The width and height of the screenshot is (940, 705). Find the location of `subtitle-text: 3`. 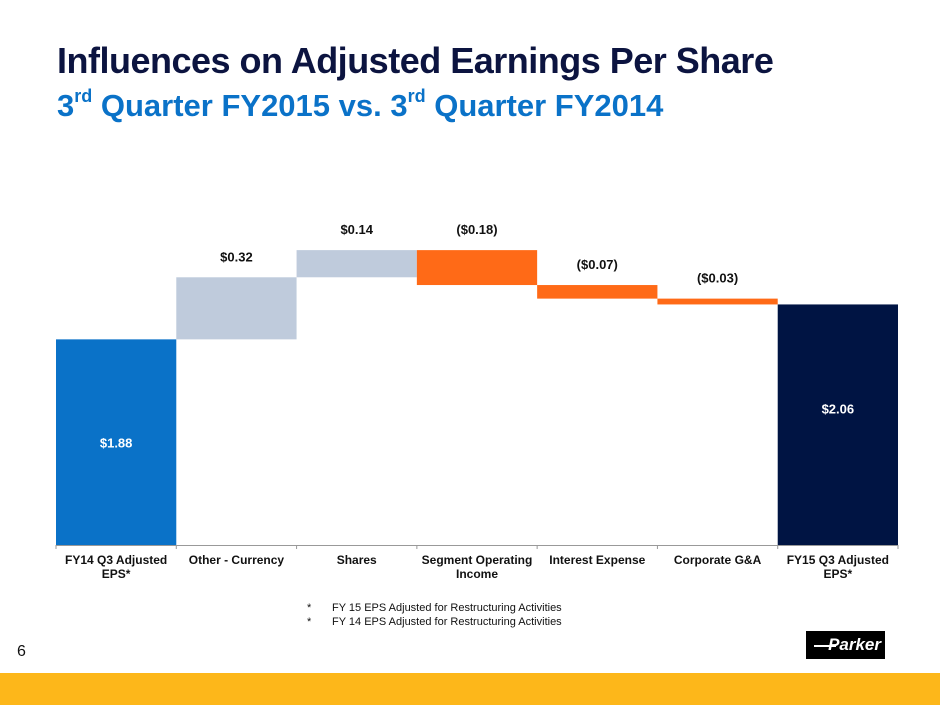

subtitle-text: 3 is located at coordinates (66, 105).